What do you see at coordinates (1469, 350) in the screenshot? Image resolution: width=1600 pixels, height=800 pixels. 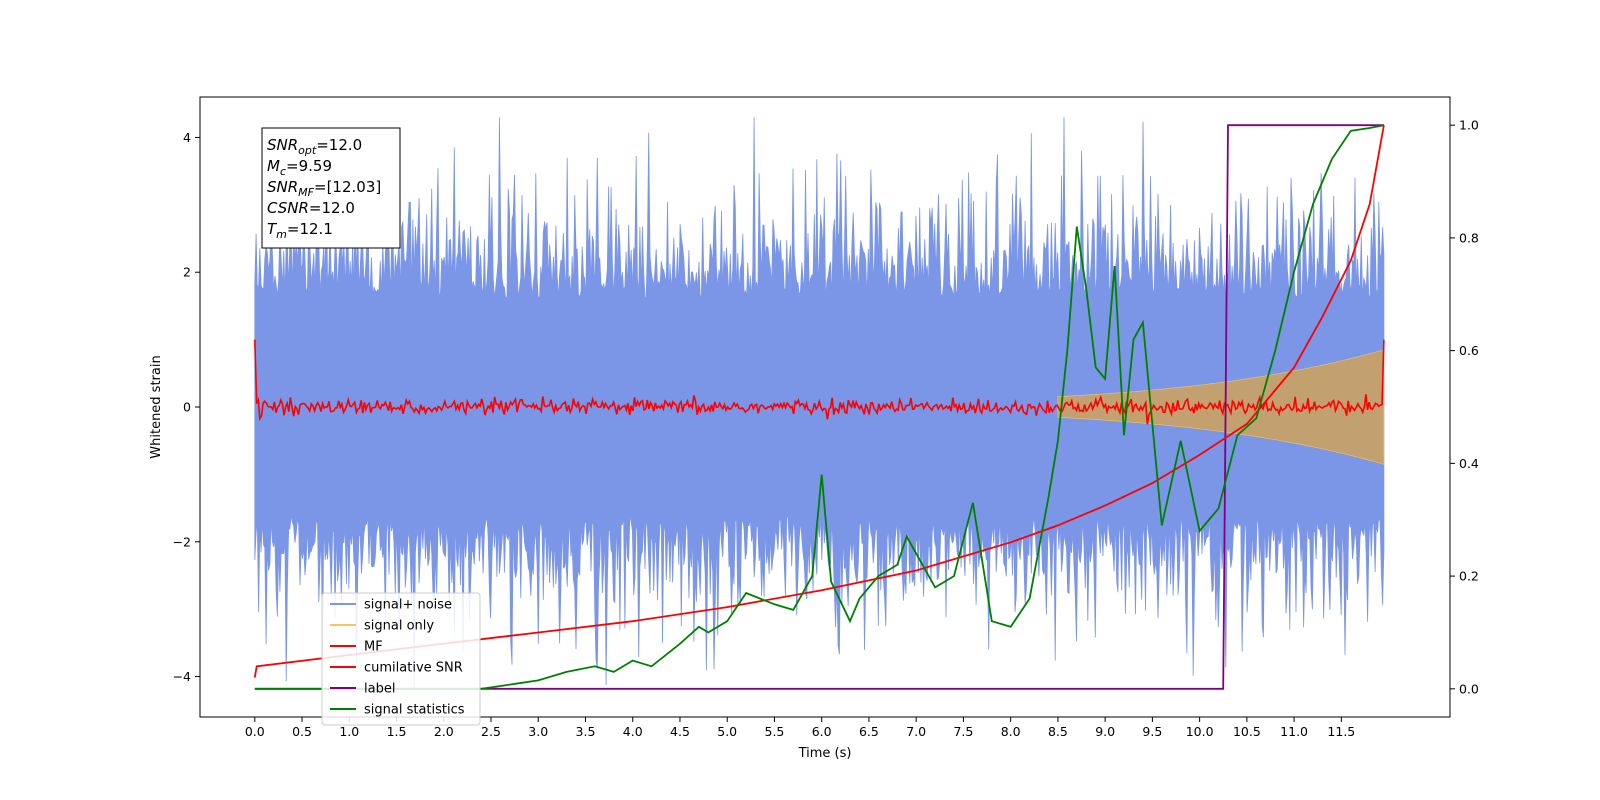 I see `y2-tick-label: 0.6` at bounding box center [1469, 350].